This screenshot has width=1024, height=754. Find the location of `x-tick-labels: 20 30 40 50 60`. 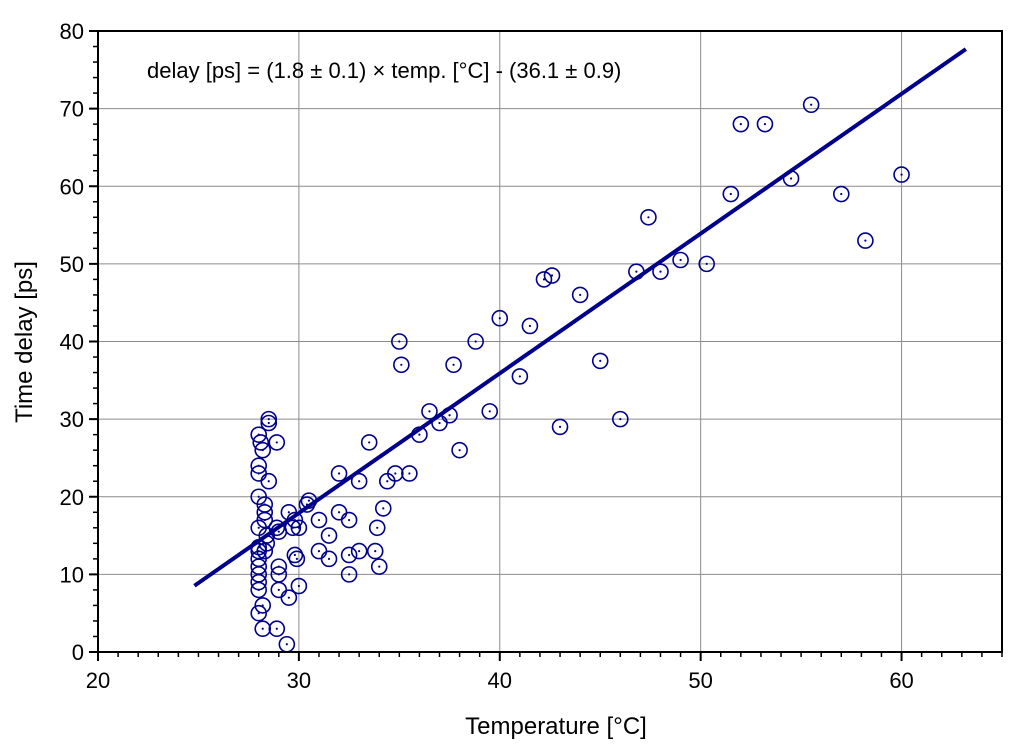

x-tick-labels: 20 30 40 50 60 is located at coordinates (500, 680).